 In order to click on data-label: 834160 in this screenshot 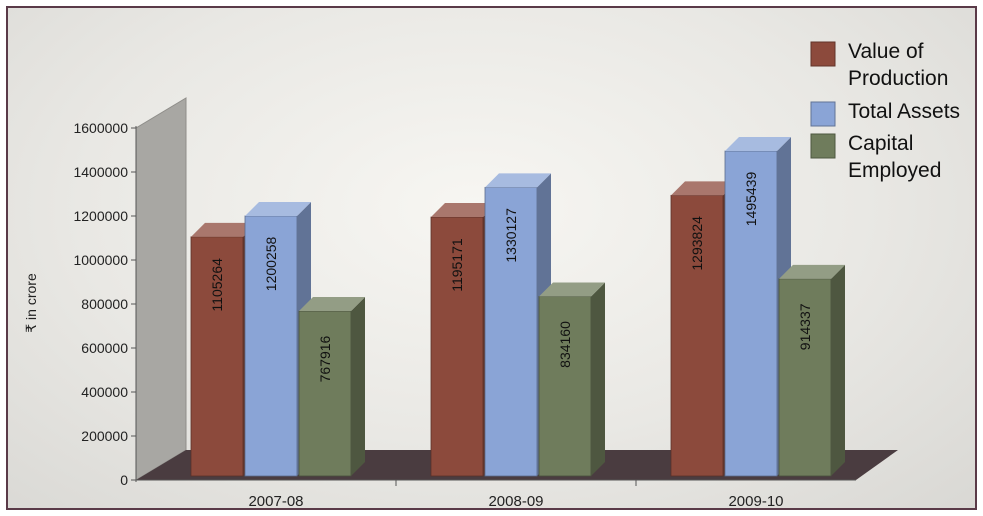, I will do `click(565, 344)`.